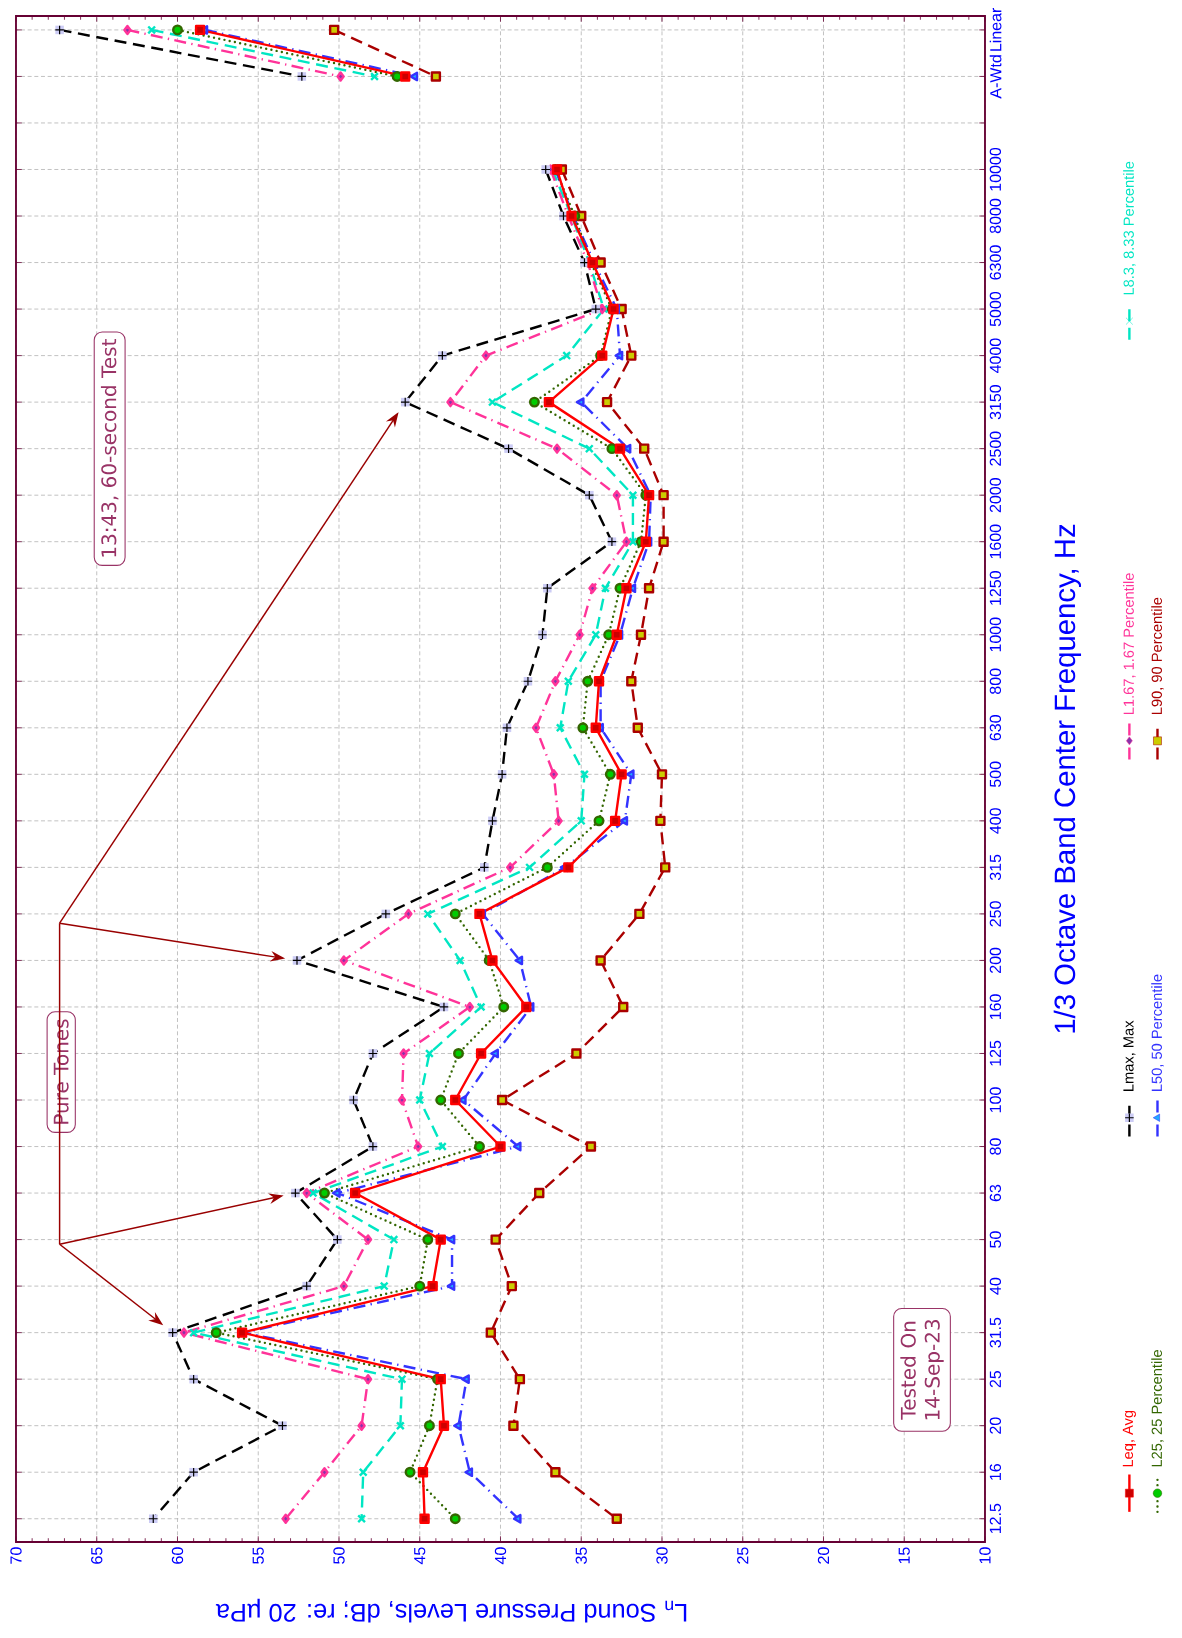  Describe the element at coordinates (995, 1239) in the screenshot. I see `y-tick-label: 50` at that location.